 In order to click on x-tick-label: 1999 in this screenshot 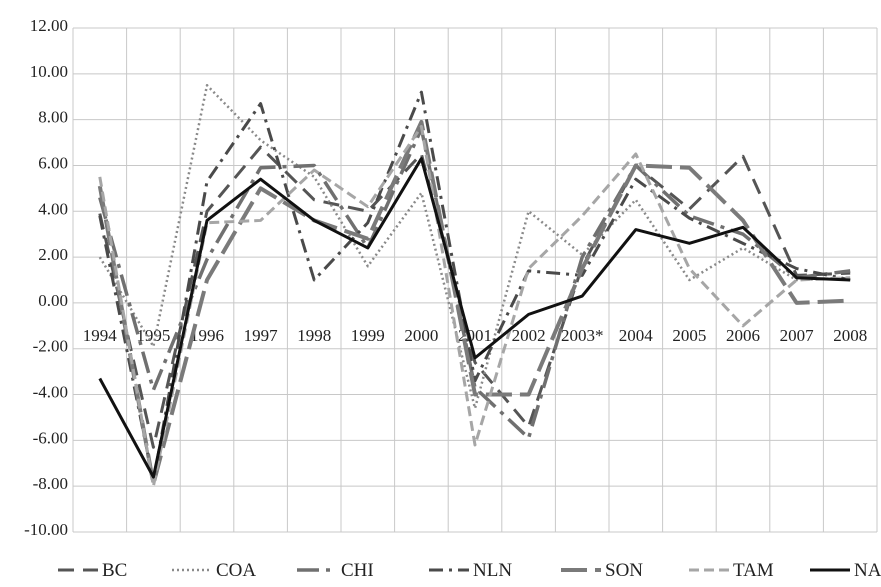, I will do `click(368, 335)`.